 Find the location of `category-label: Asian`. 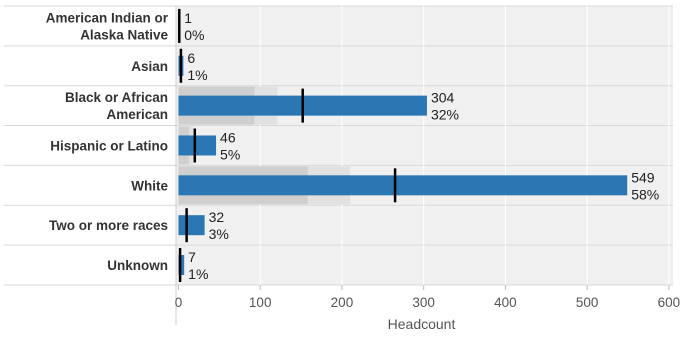

category-label: Asian is located at coordinates (149, 66).